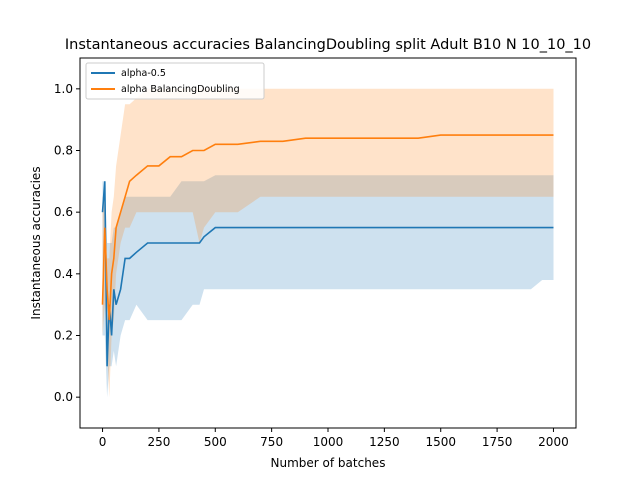  I want to click on x-tick-label: 500, so click(215, 442).